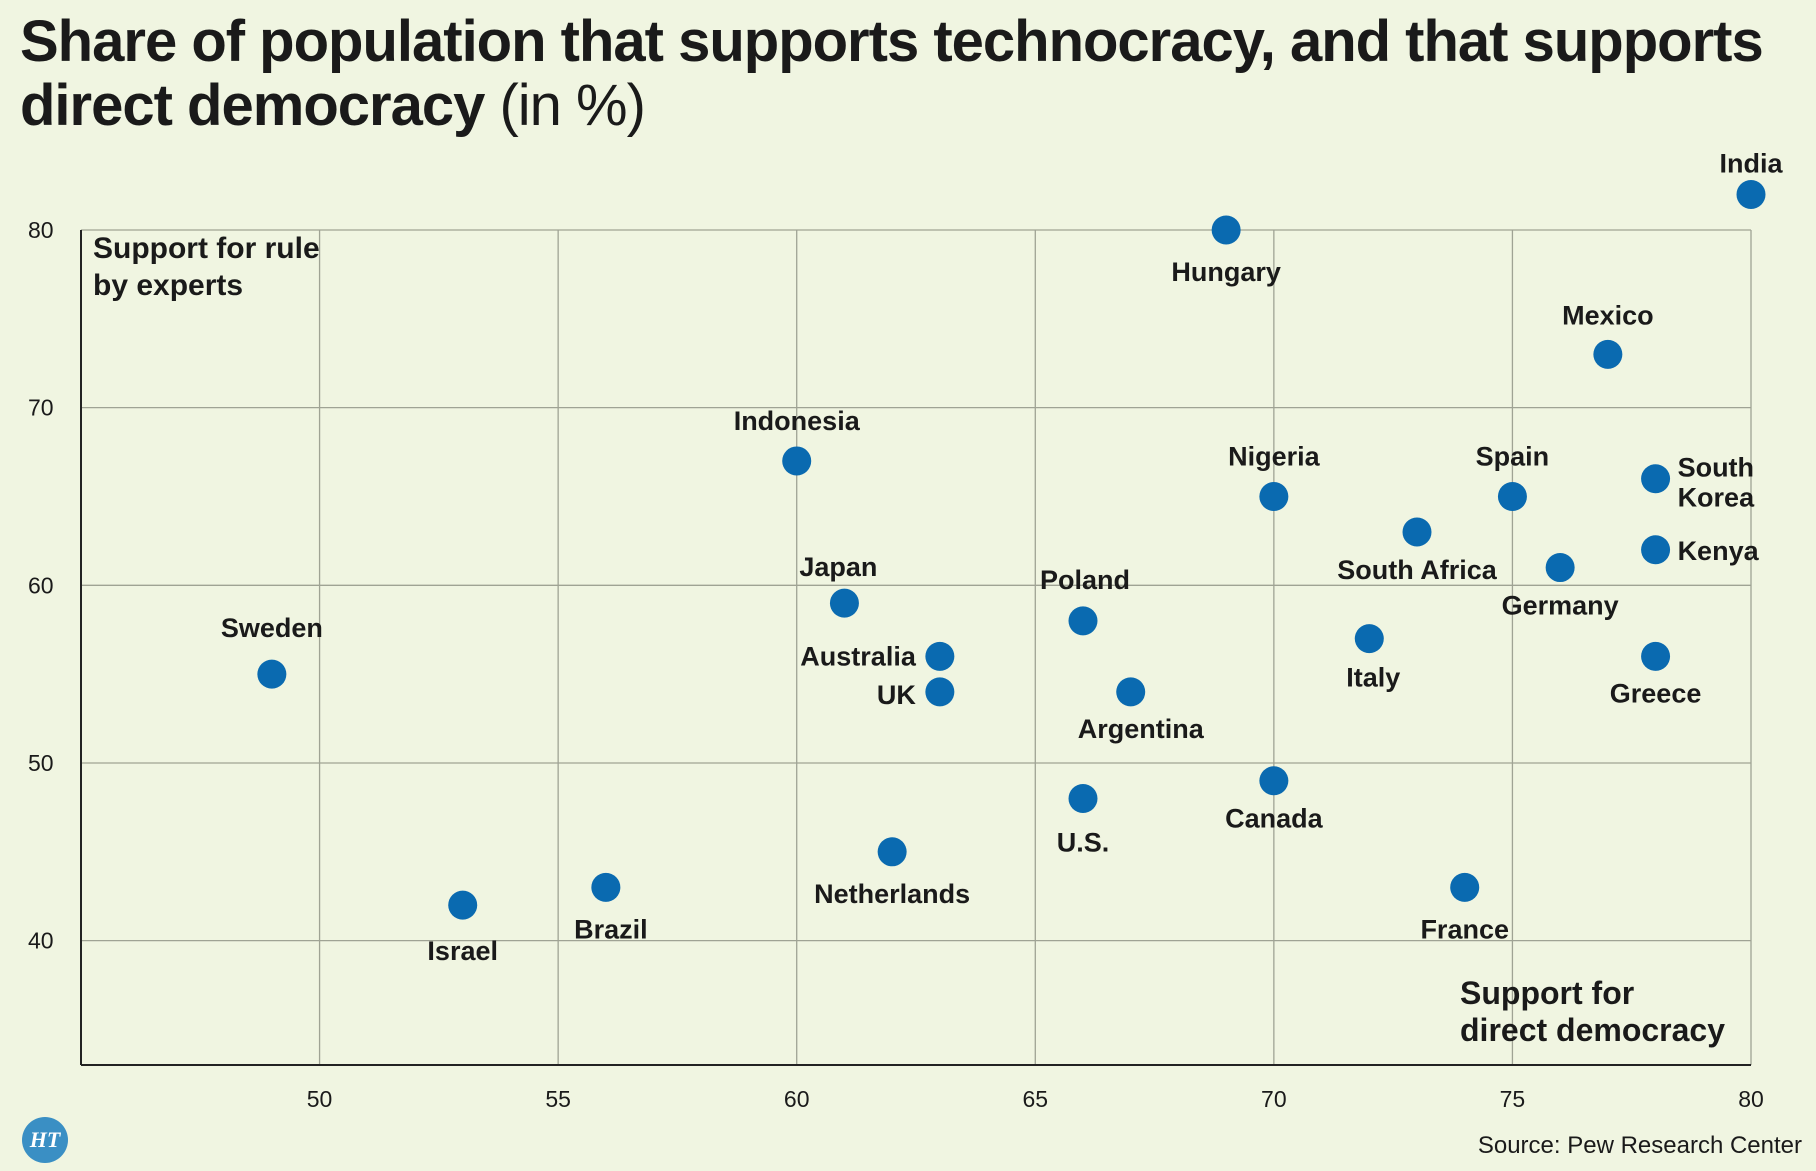 The width and height of the screenshot is (1816, 1171). I want to click on point-netherlands, so click(892, 852).